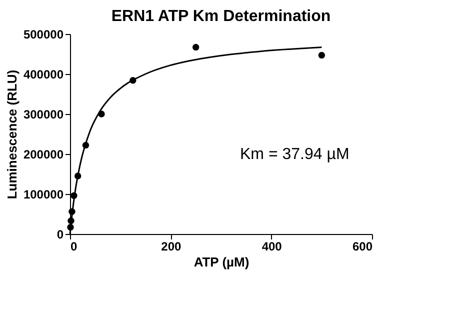  Describe the element at coordinates (43, 35) in the screenshot. I see `y-tick-label: 500000` at that location.